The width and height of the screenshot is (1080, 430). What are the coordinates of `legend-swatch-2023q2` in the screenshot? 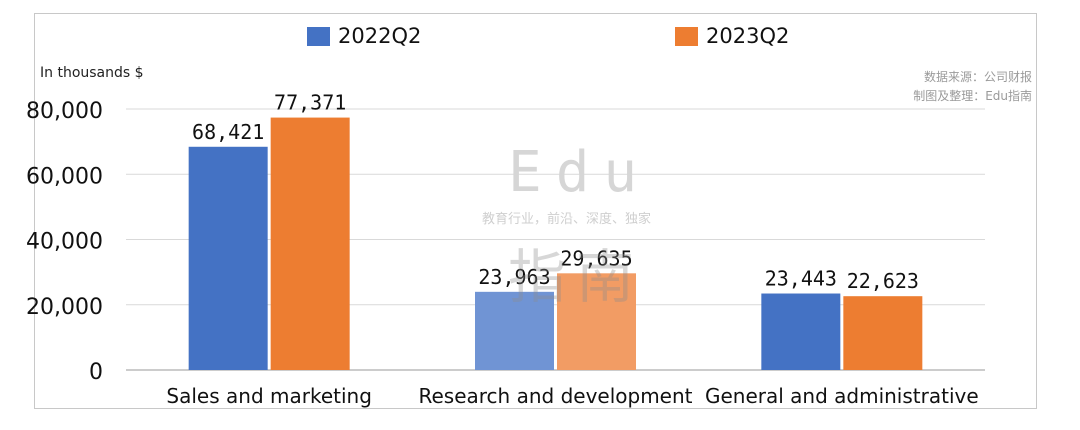 It's located at (686, 36).